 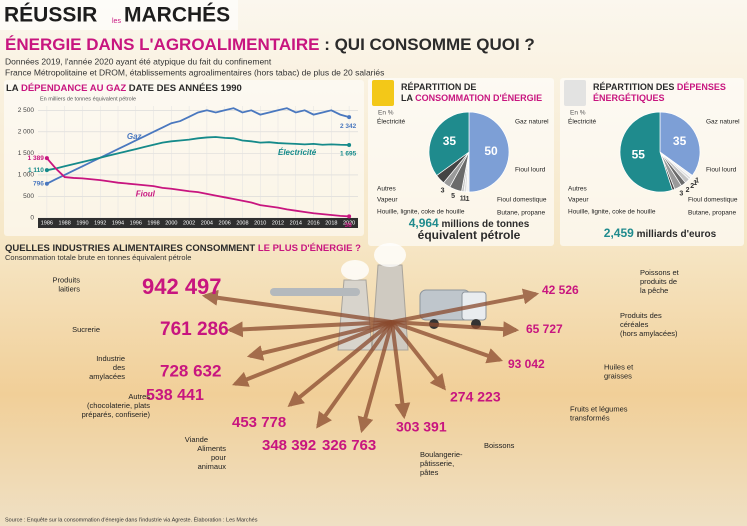 I want to click on chart-title-part: LA, so click(x=13, y=88).